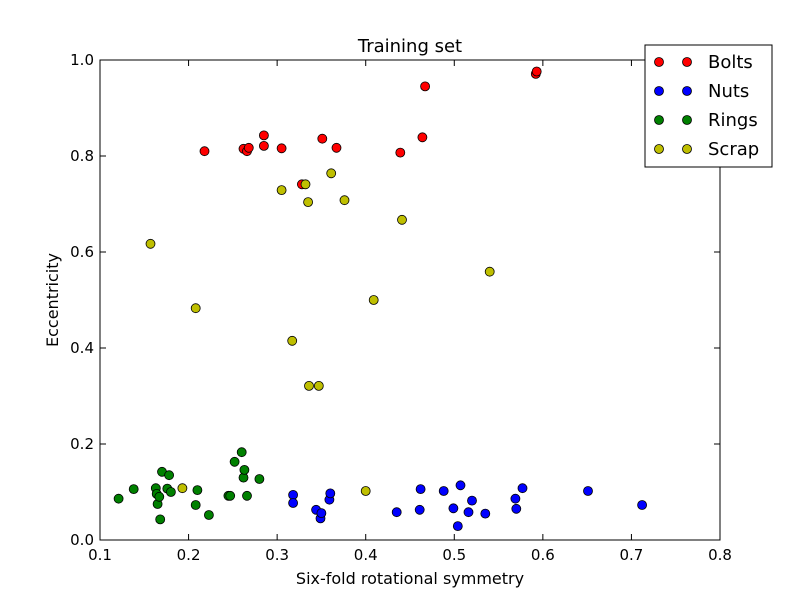 Image resolution: width=800 pixels, height=600 pixels. I want to click on y-tick-label-3: 0.6, so click(82, 252).